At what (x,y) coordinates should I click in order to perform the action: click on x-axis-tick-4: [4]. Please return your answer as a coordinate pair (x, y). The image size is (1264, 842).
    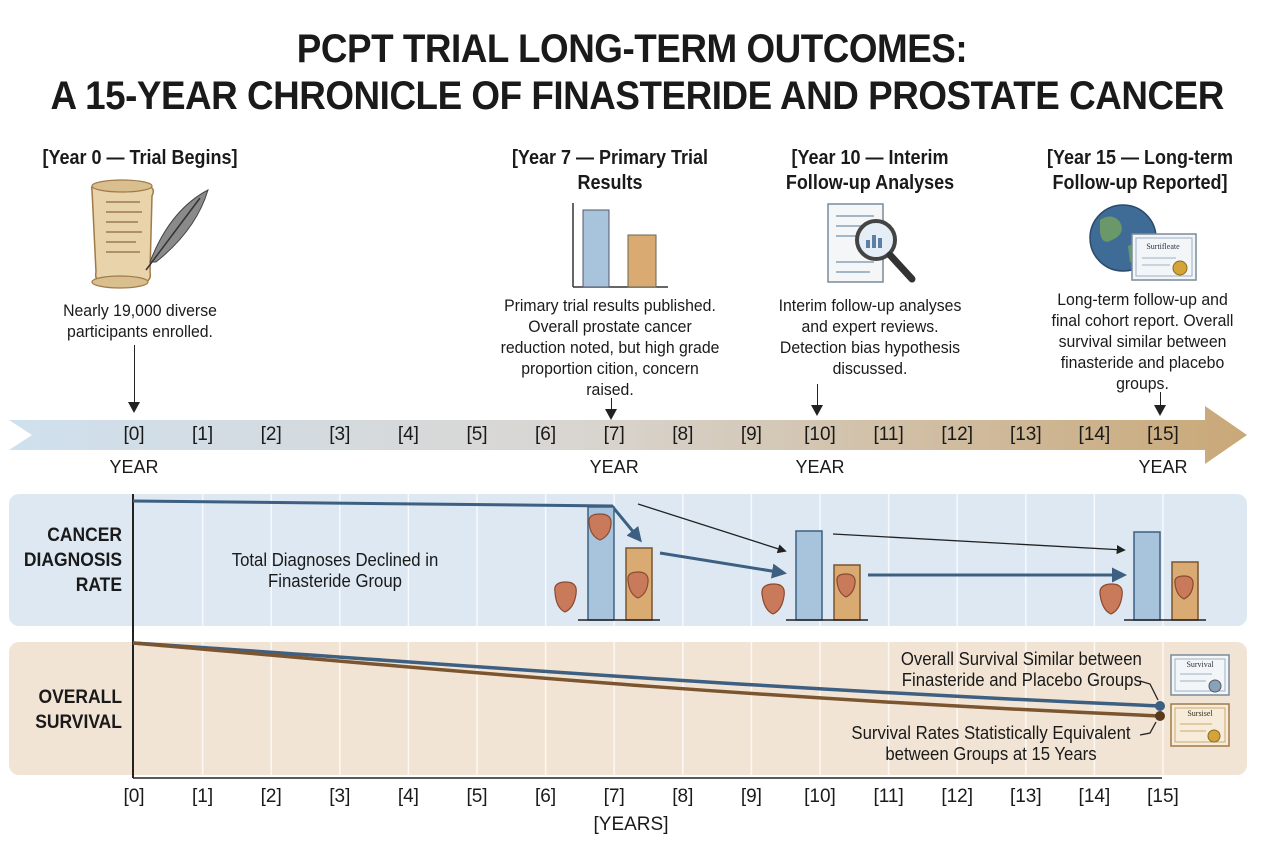
    Looking at the image, I should click on (408, 796).